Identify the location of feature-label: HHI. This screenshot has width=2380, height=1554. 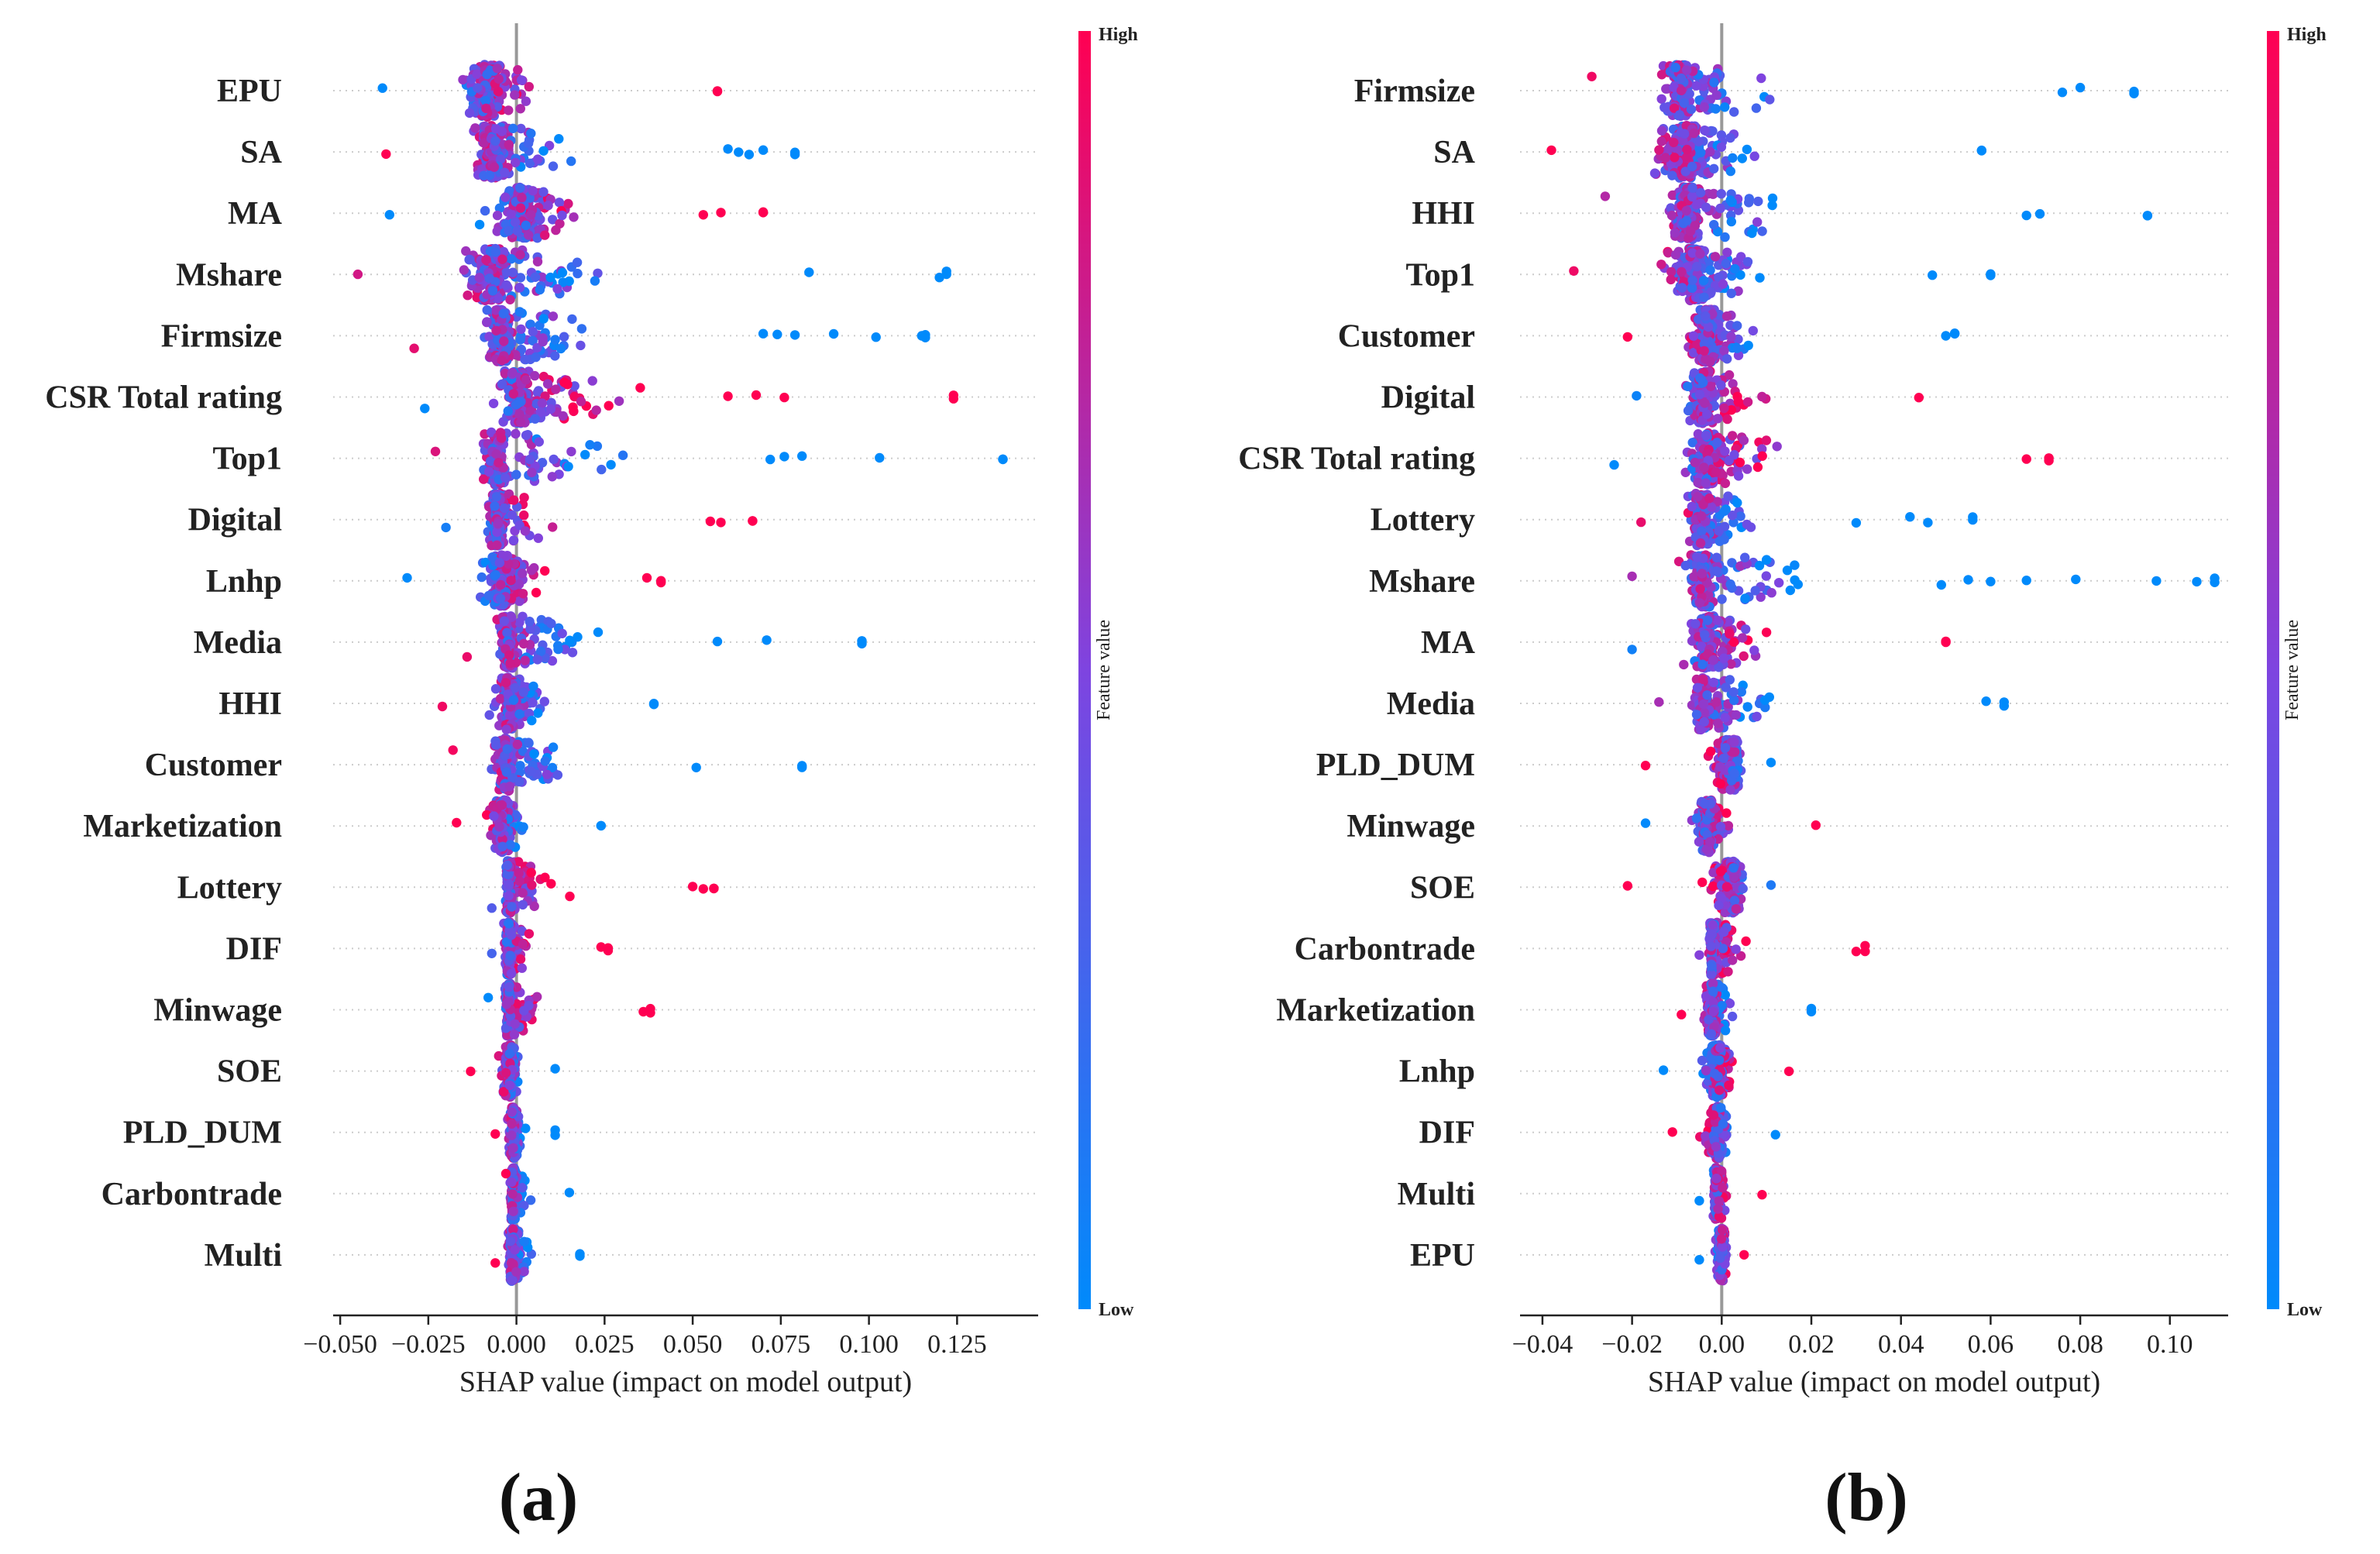
(250, 704).